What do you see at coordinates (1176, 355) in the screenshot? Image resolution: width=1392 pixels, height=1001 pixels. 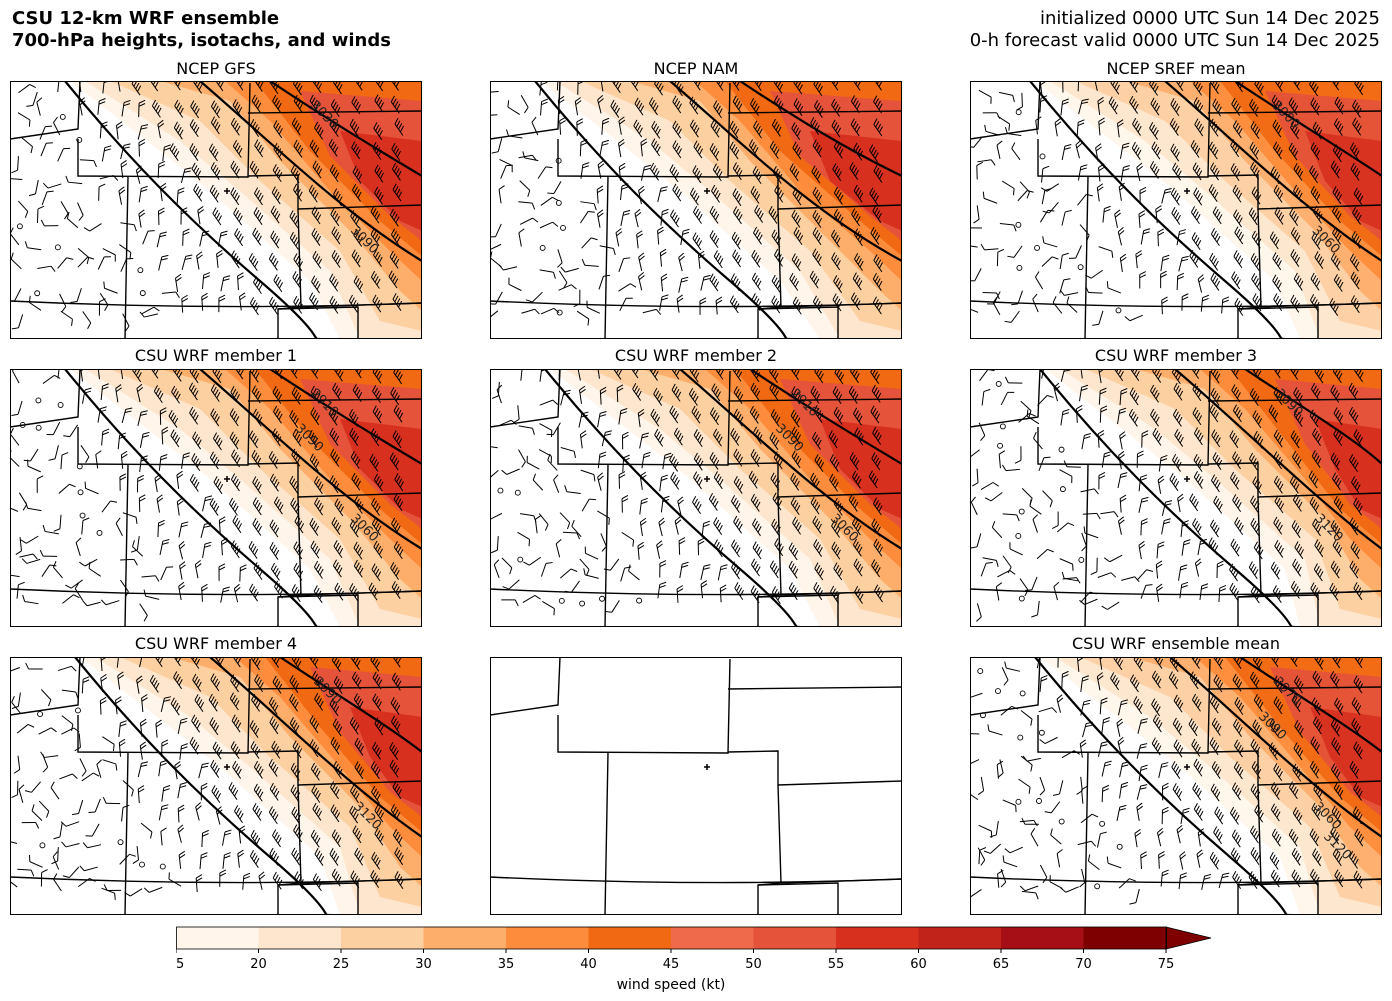 I see `panel-title-member3: CSU WRF member 3` at bounding box center [1176, 355].